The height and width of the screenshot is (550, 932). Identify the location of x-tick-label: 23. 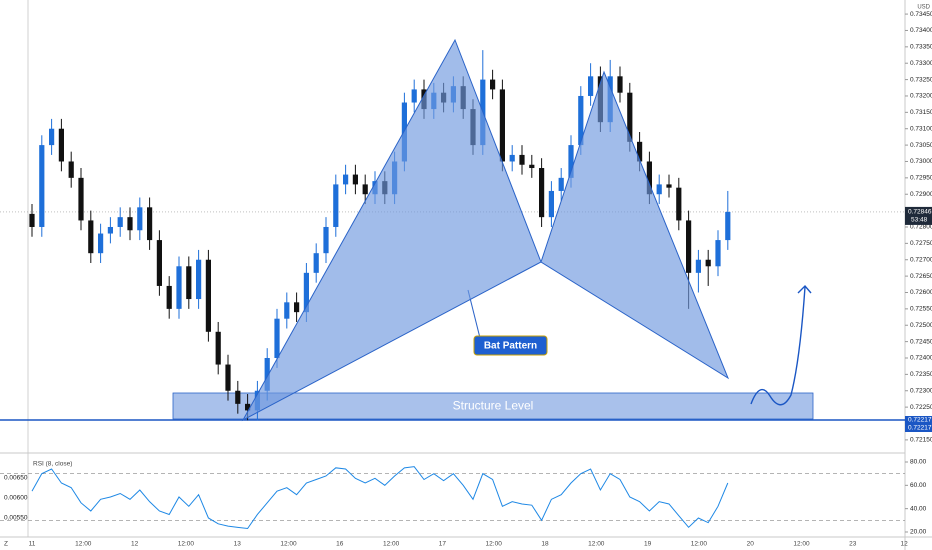
(853, 544).